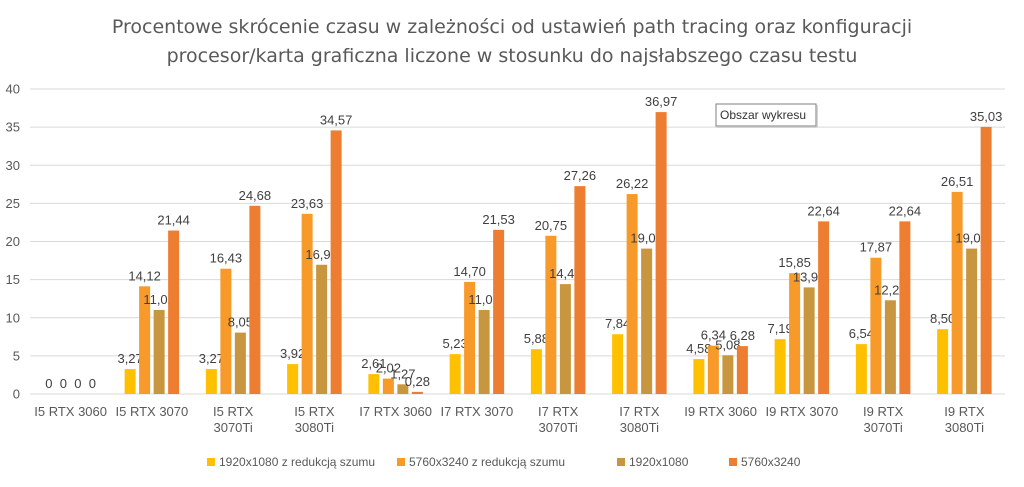 This screenshot has height=487, width=1024. Describe the element at coordinates (211, 358) in the screenshot. I see `data-label: 3,27` at that location.